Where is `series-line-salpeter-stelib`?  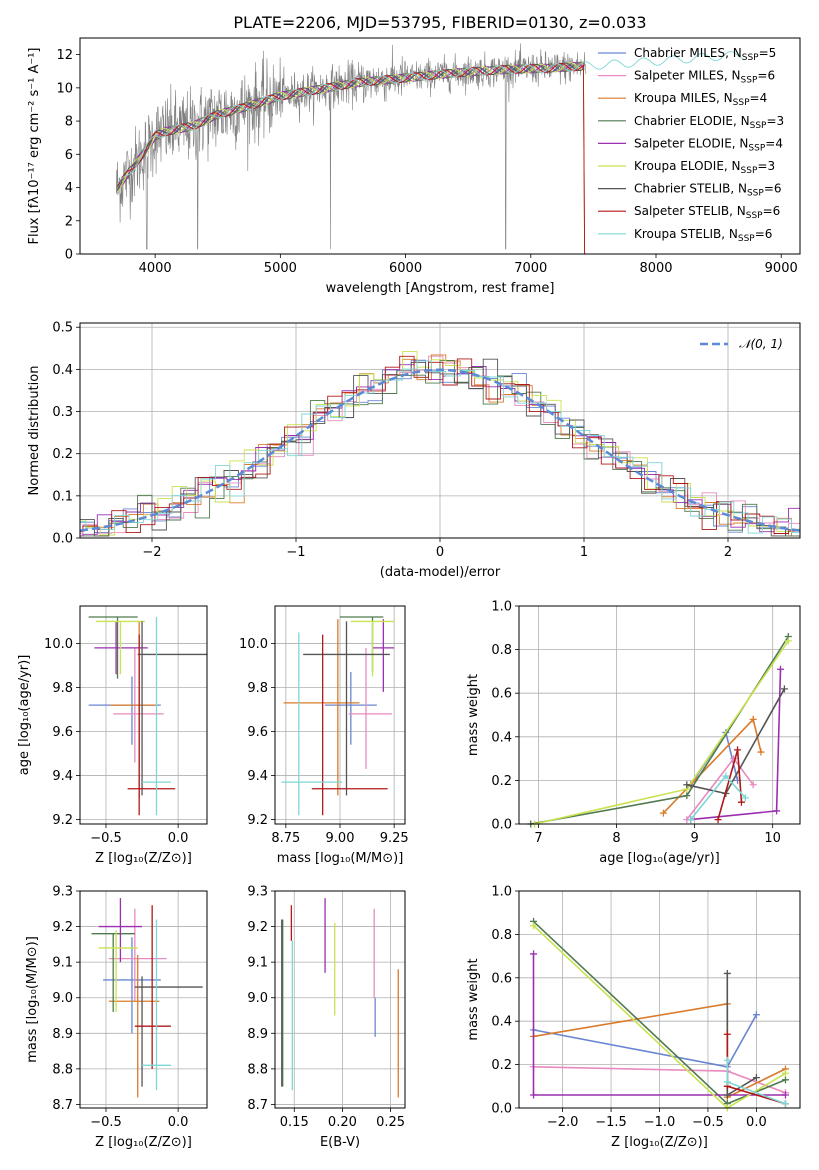
series-line-salpeter-stelib is located at coordinates (730, 784).